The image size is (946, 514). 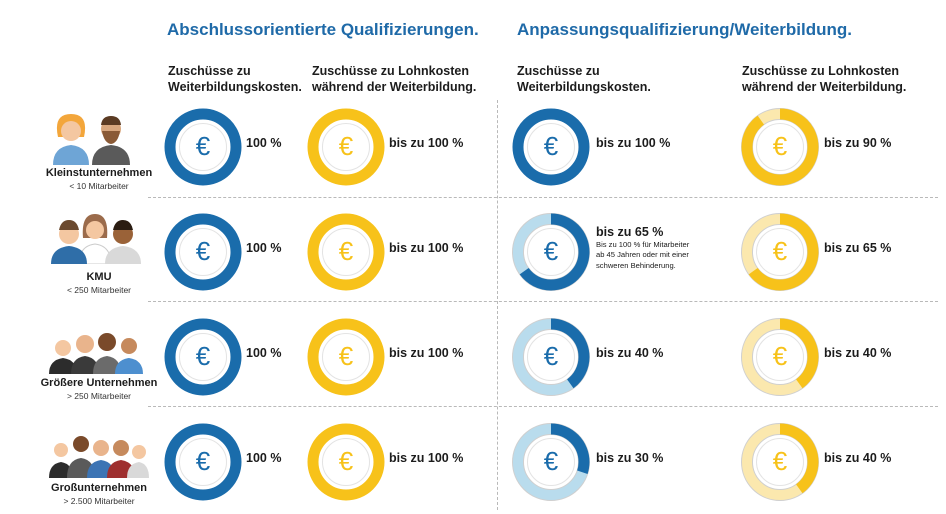 I want to click on value-label: bis zu 30 %, so click(x=630, y=458).